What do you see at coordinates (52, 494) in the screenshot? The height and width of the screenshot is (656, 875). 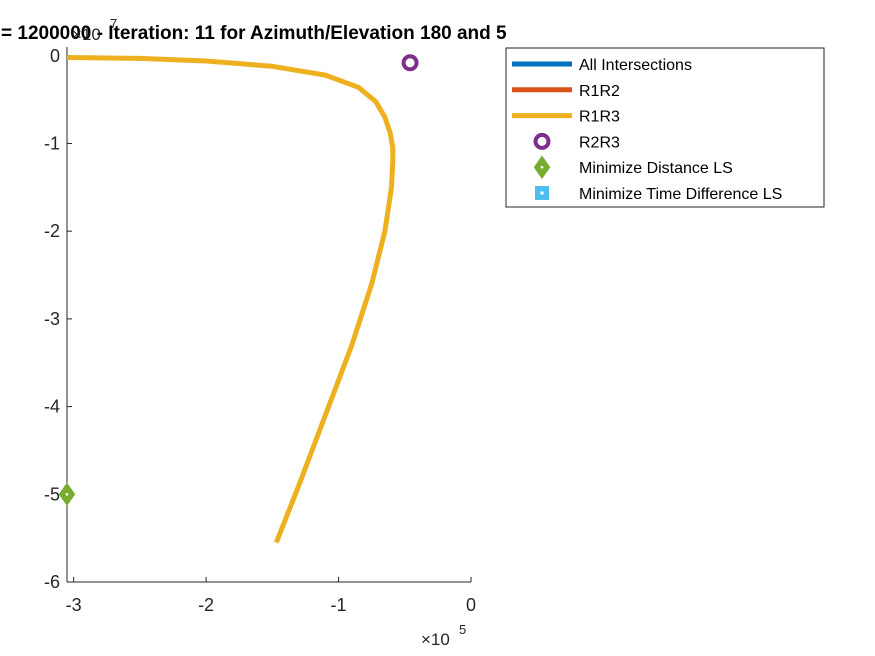 I see `y-tick-label: -5` at bounding box center [52, 494].